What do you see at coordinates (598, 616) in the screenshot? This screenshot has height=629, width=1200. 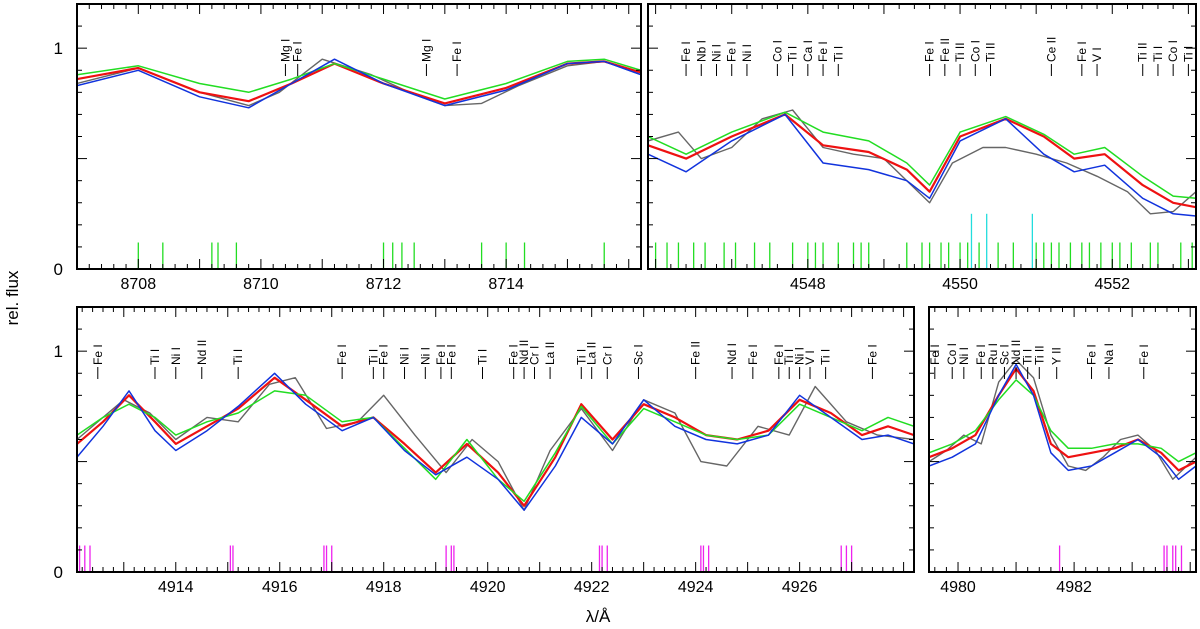 I see `x-axis-label: λ/Å` at bounding box center [598, 616].